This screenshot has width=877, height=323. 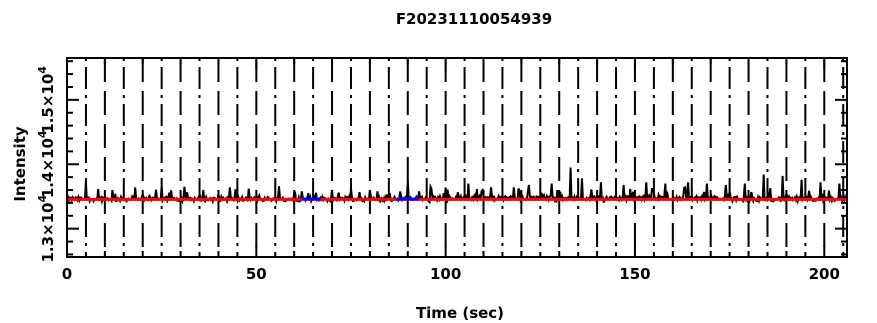 I want to click on y-axis-label: Intensity, so click(x=20, y=164).